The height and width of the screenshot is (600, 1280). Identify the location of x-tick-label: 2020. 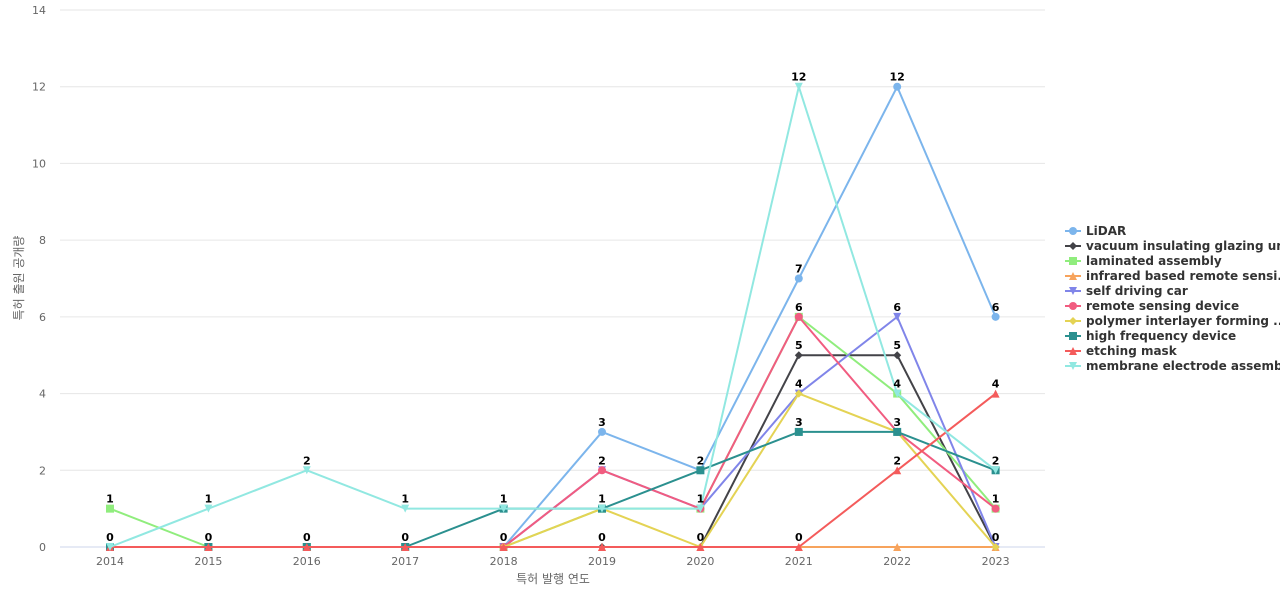
(700, 561).